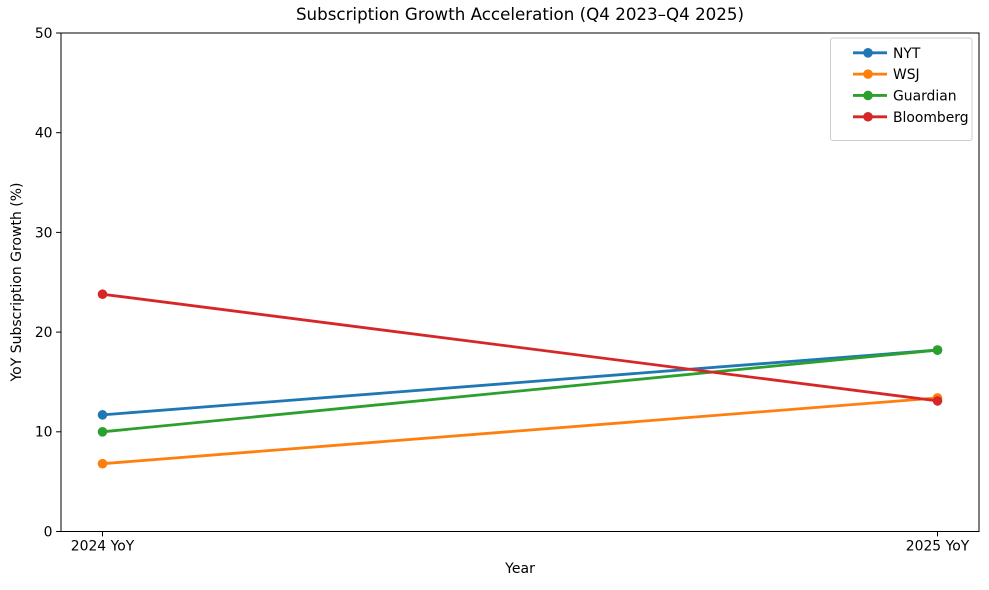  I want to click on y-tick-label: 0, so click(48, 532).